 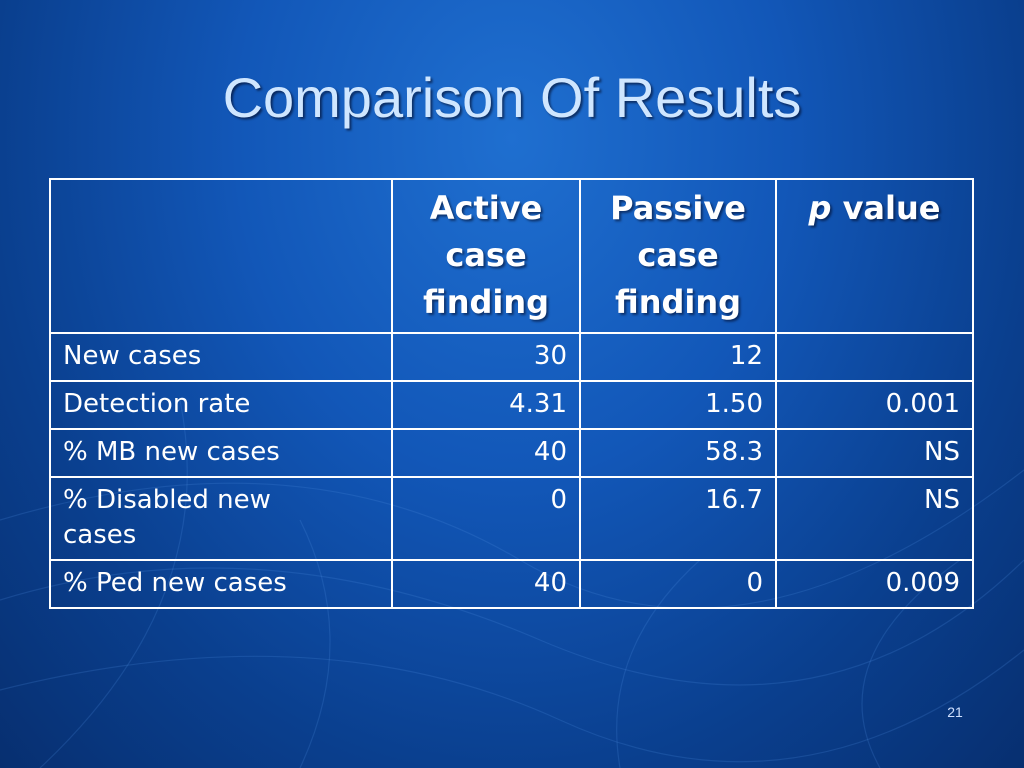 What do you see at coordinates (820, 208) in the screenshot?
I see `header-p-symbol: p` at bounding box center [820, 208].